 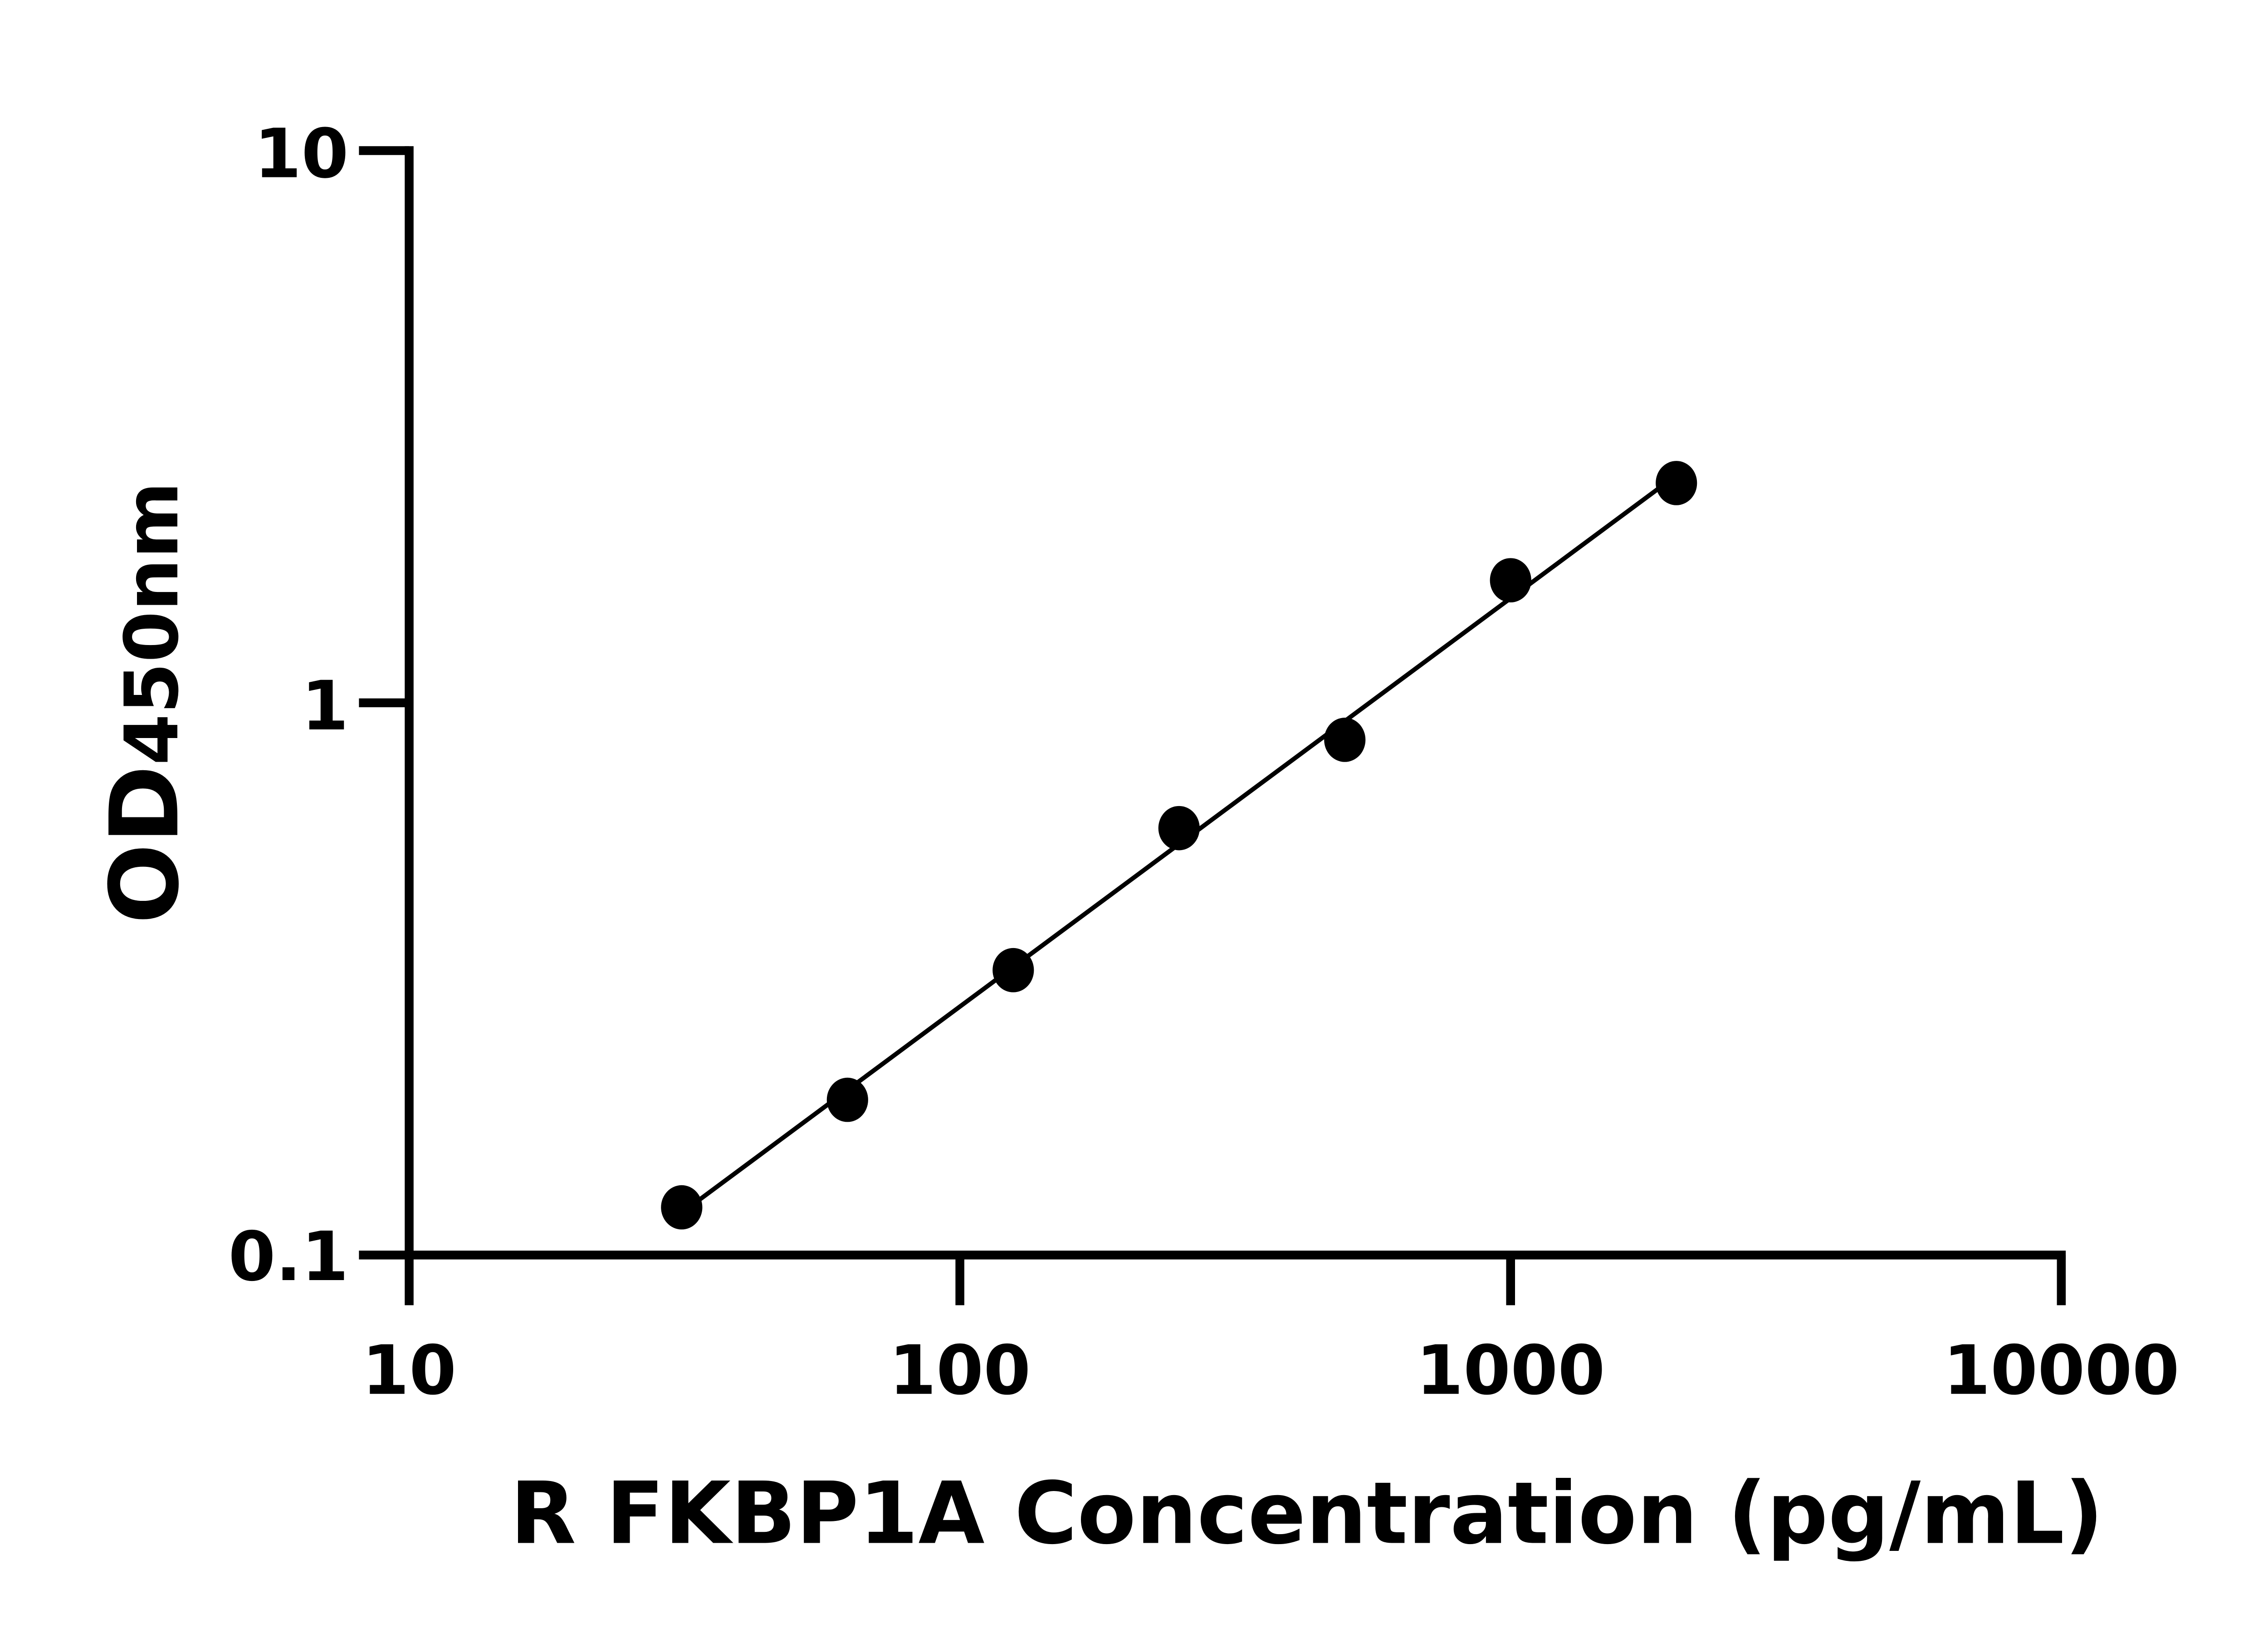 I want to click on svg-text: OD450nm, so click(x=145, y=703).